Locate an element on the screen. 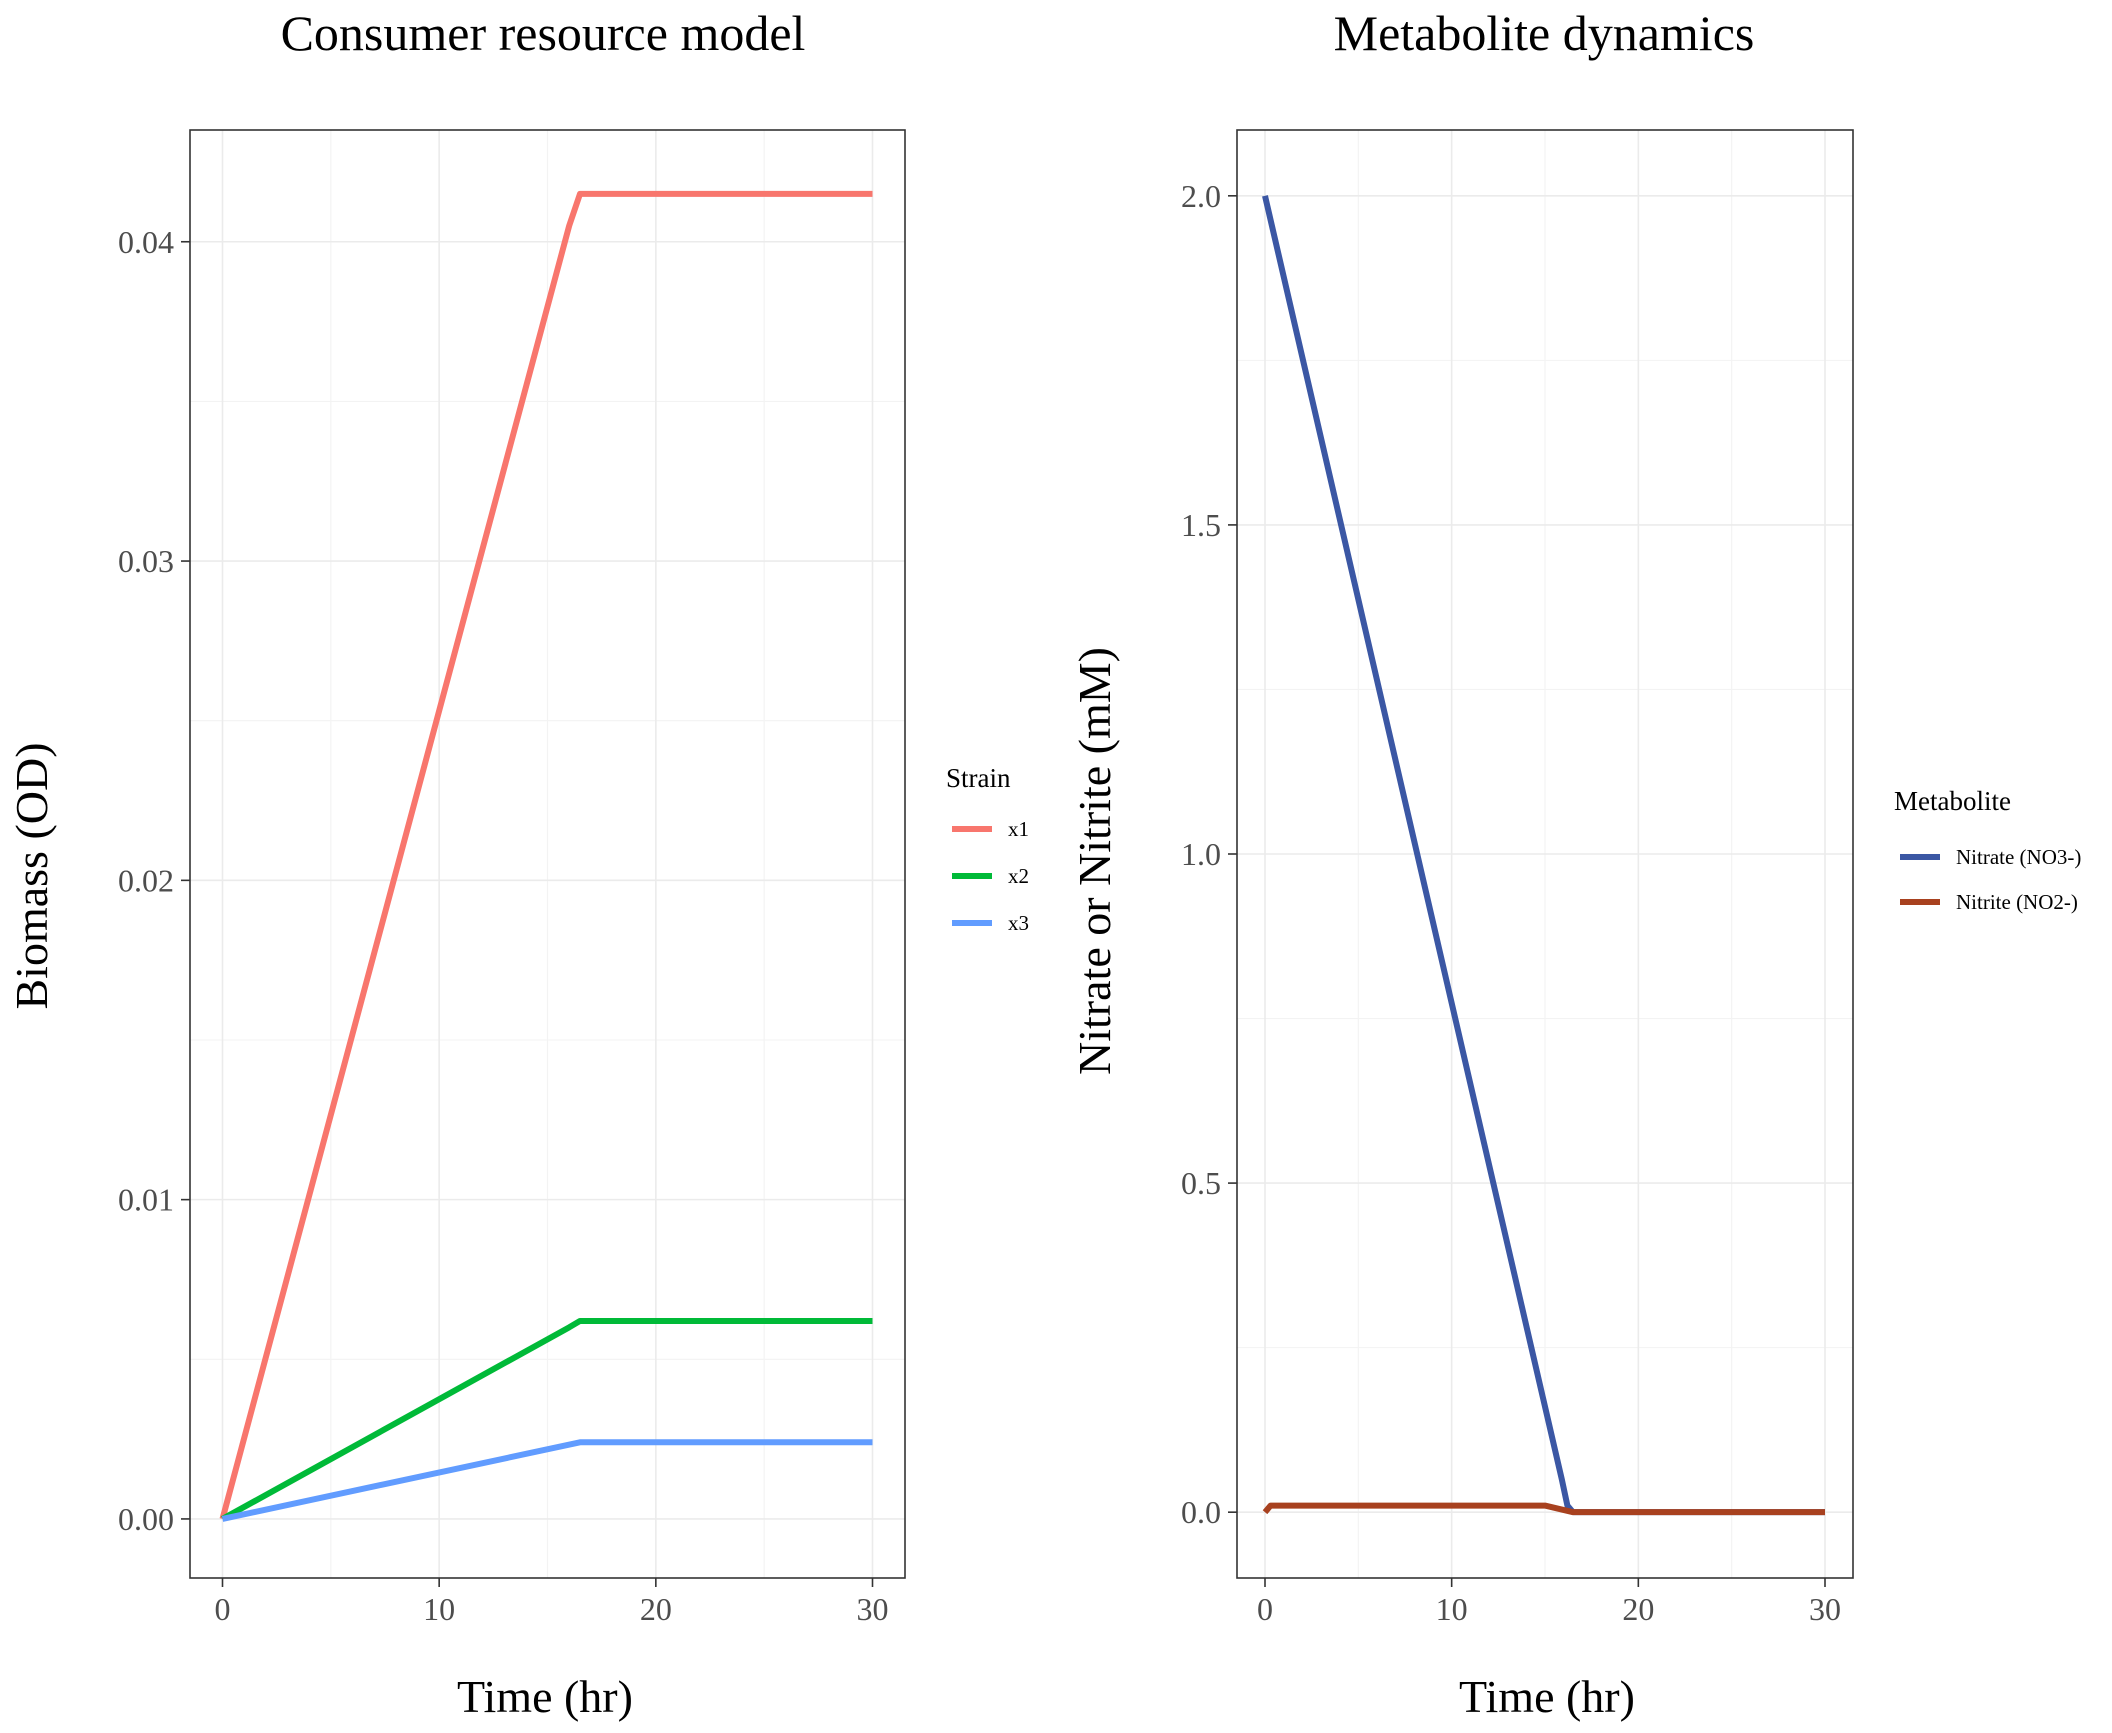 The width and height of the screenshot is (2112, 1733). y-tick-label: 0.03 is located at coordinates (146, 561).